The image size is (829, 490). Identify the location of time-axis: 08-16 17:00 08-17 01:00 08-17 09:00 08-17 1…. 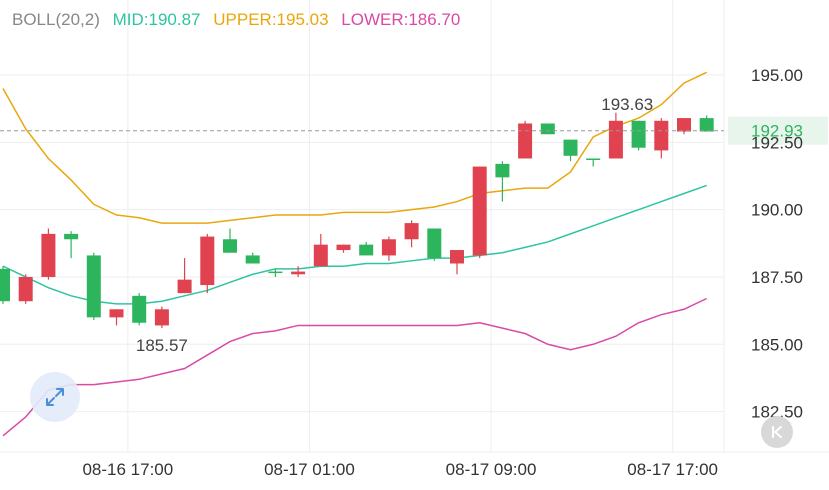
(400, 469).